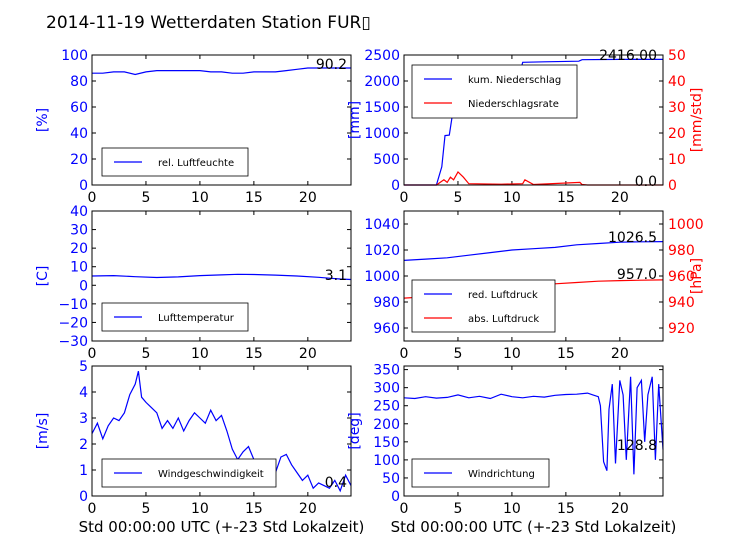  Describe the element at coordinates (681, 251) in the screenshot. I see `y2-tick-label: 980` at that location.